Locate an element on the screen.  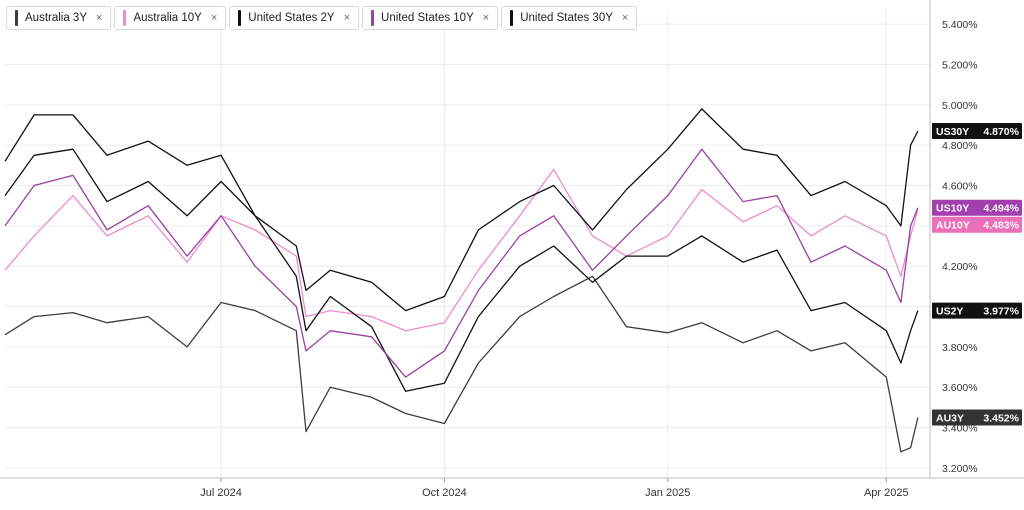
legend-chip-us-30y: United States 30Y × is located at coordinates (569, 18).